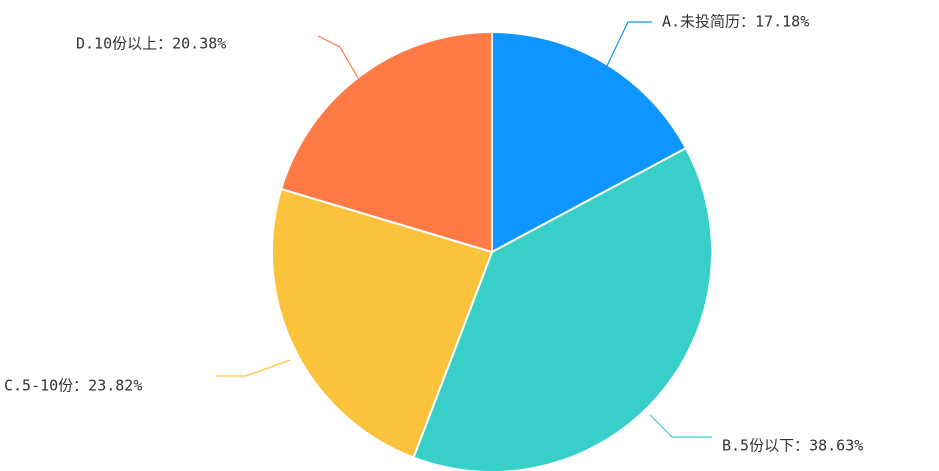 This screenshot has width=939, height=471. Describe the element at coordinates (151, 44) in the screenshot. I see `slice-label-d: D.10份以上：20.38%` at that location.